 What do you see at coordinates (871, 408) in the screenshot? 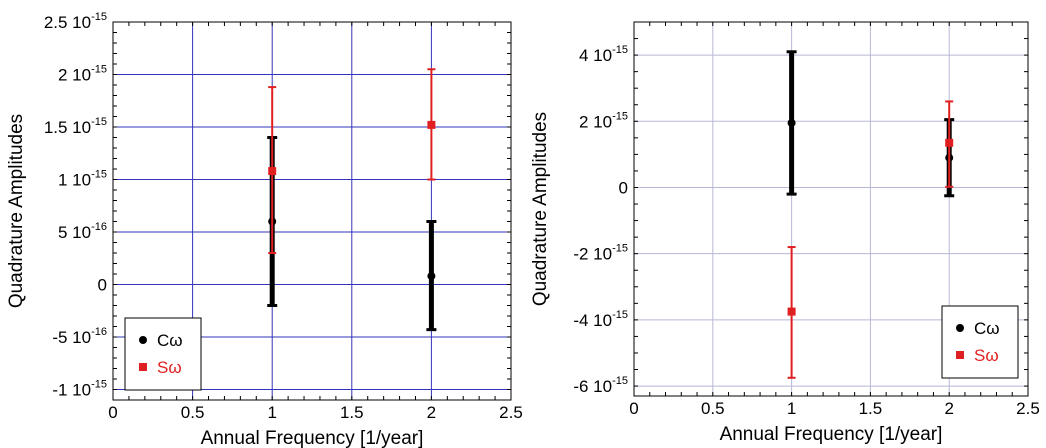
I see `chart-right-x-tick-label: 1.5` at bounding box center [871, 408].